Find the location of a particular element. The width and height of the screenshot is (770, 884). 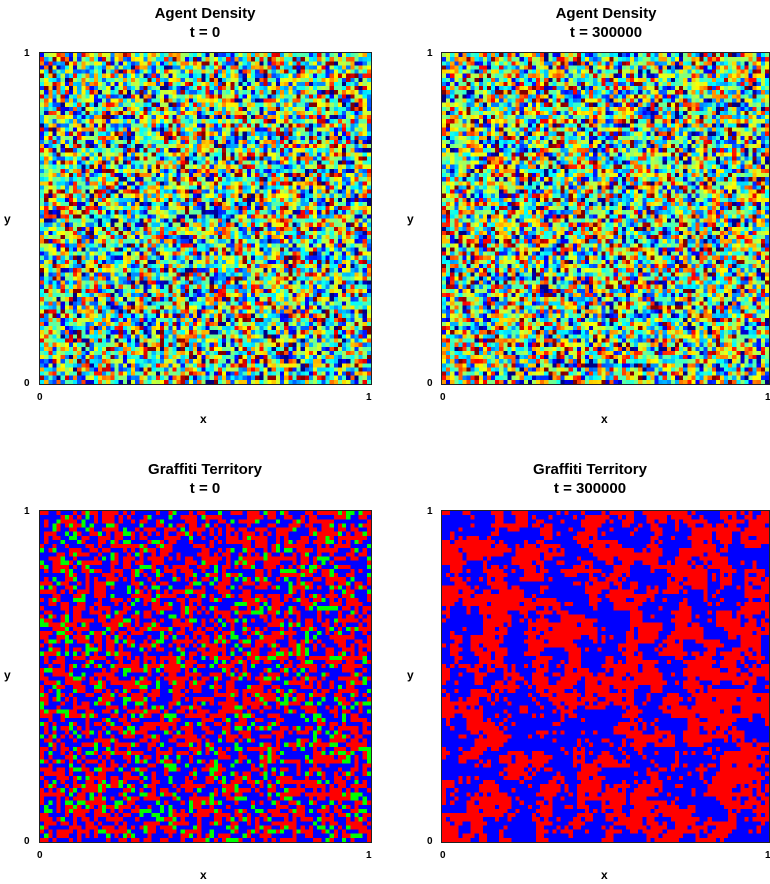

chart-title: Graffiti Territory t = 0 is located at coordinates (205, 479).